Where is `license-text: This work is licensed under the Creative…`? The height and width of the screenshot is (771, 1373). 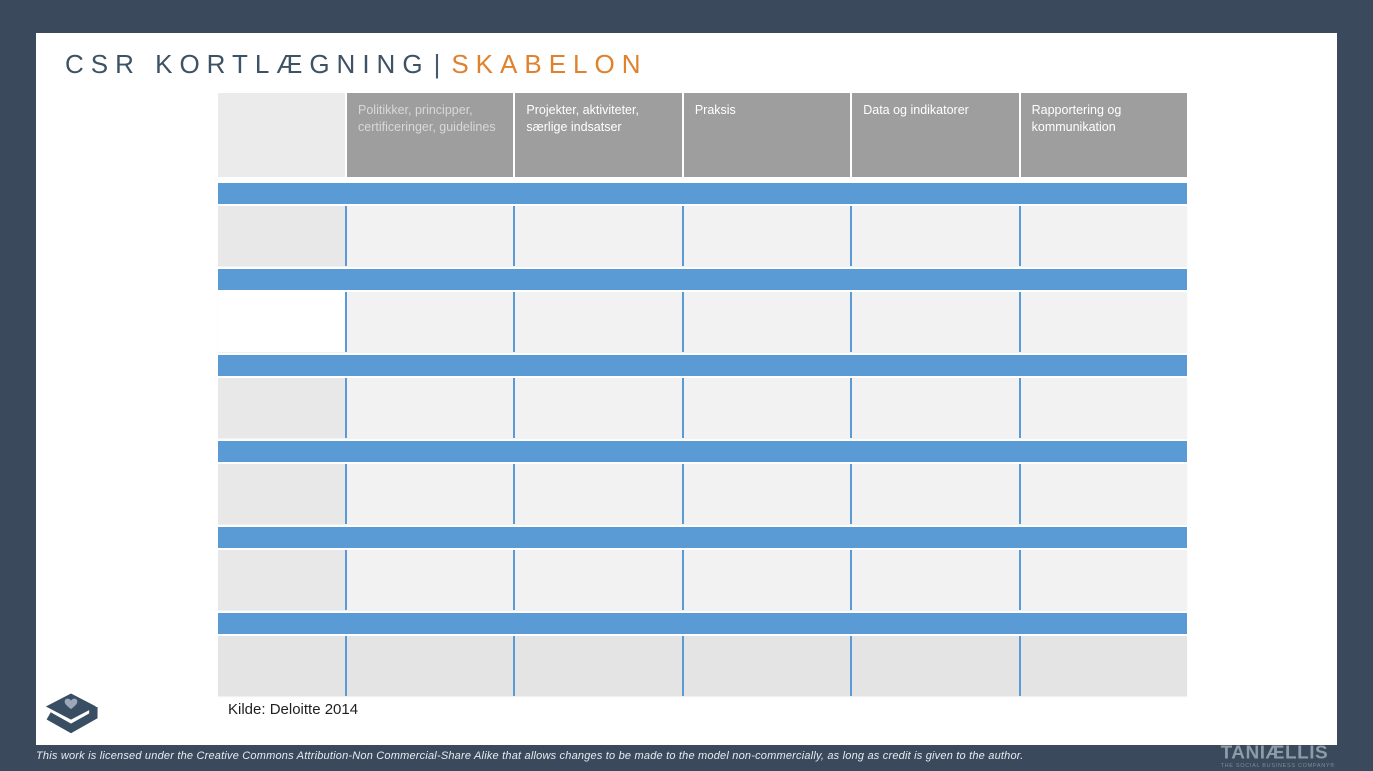
license-text: This work is licensed under the Creative… is located at coordinates (530, 756).